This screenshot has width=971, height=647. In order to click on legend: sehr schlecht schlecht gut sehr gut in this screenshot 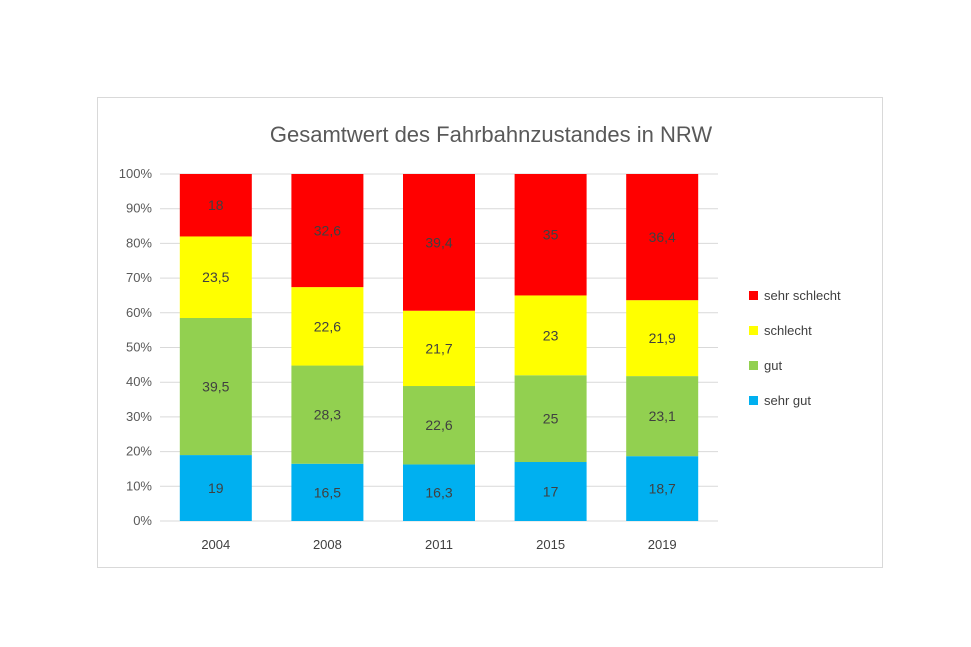, I will do `click(795, 348)`.